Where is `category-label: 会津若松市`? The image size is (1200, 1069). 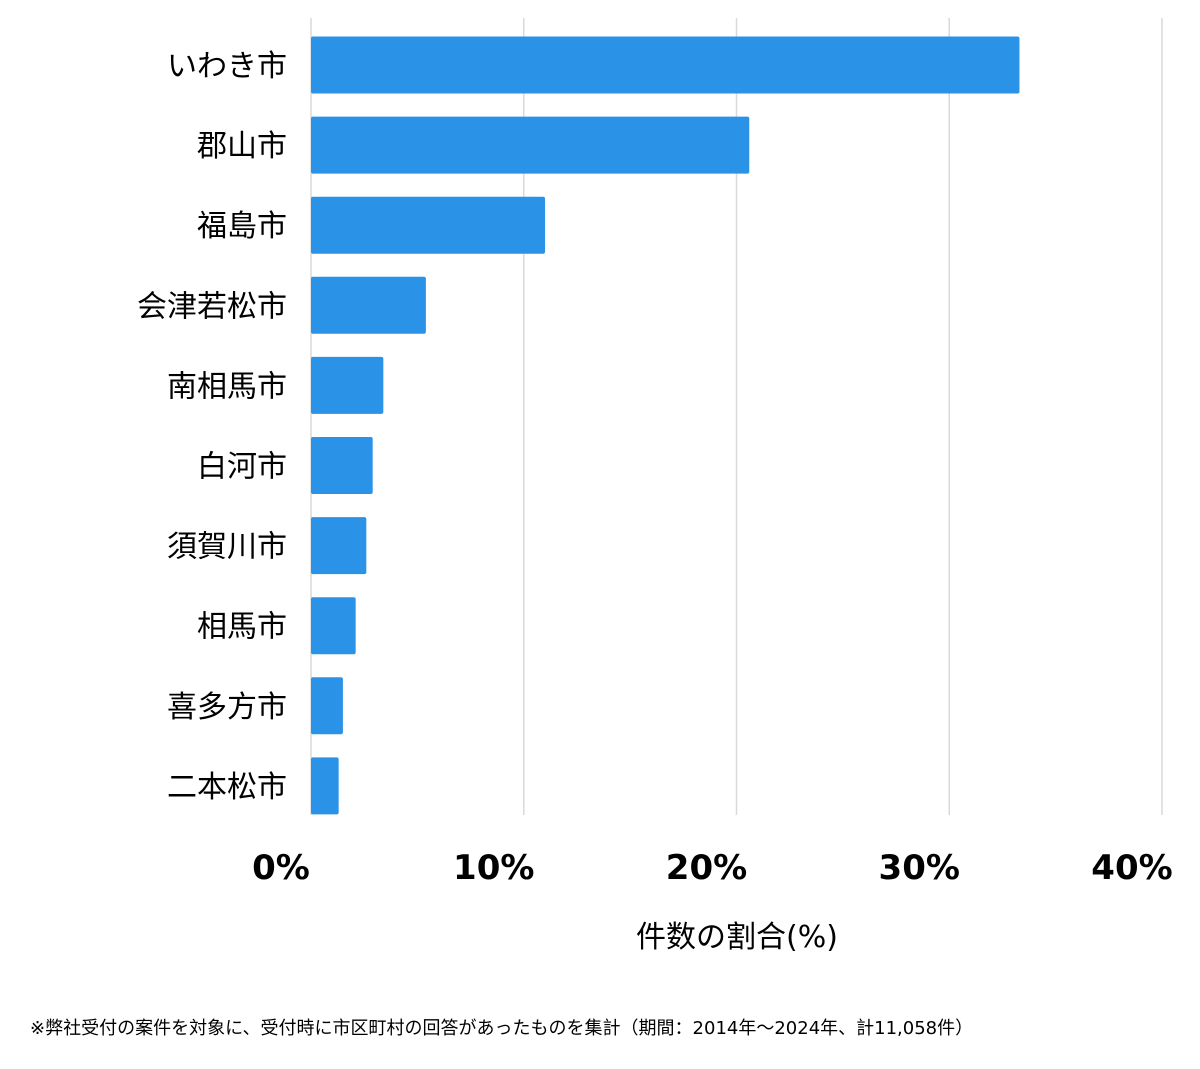 category-label: 会津若松市 is located at coordinates (212, 306).